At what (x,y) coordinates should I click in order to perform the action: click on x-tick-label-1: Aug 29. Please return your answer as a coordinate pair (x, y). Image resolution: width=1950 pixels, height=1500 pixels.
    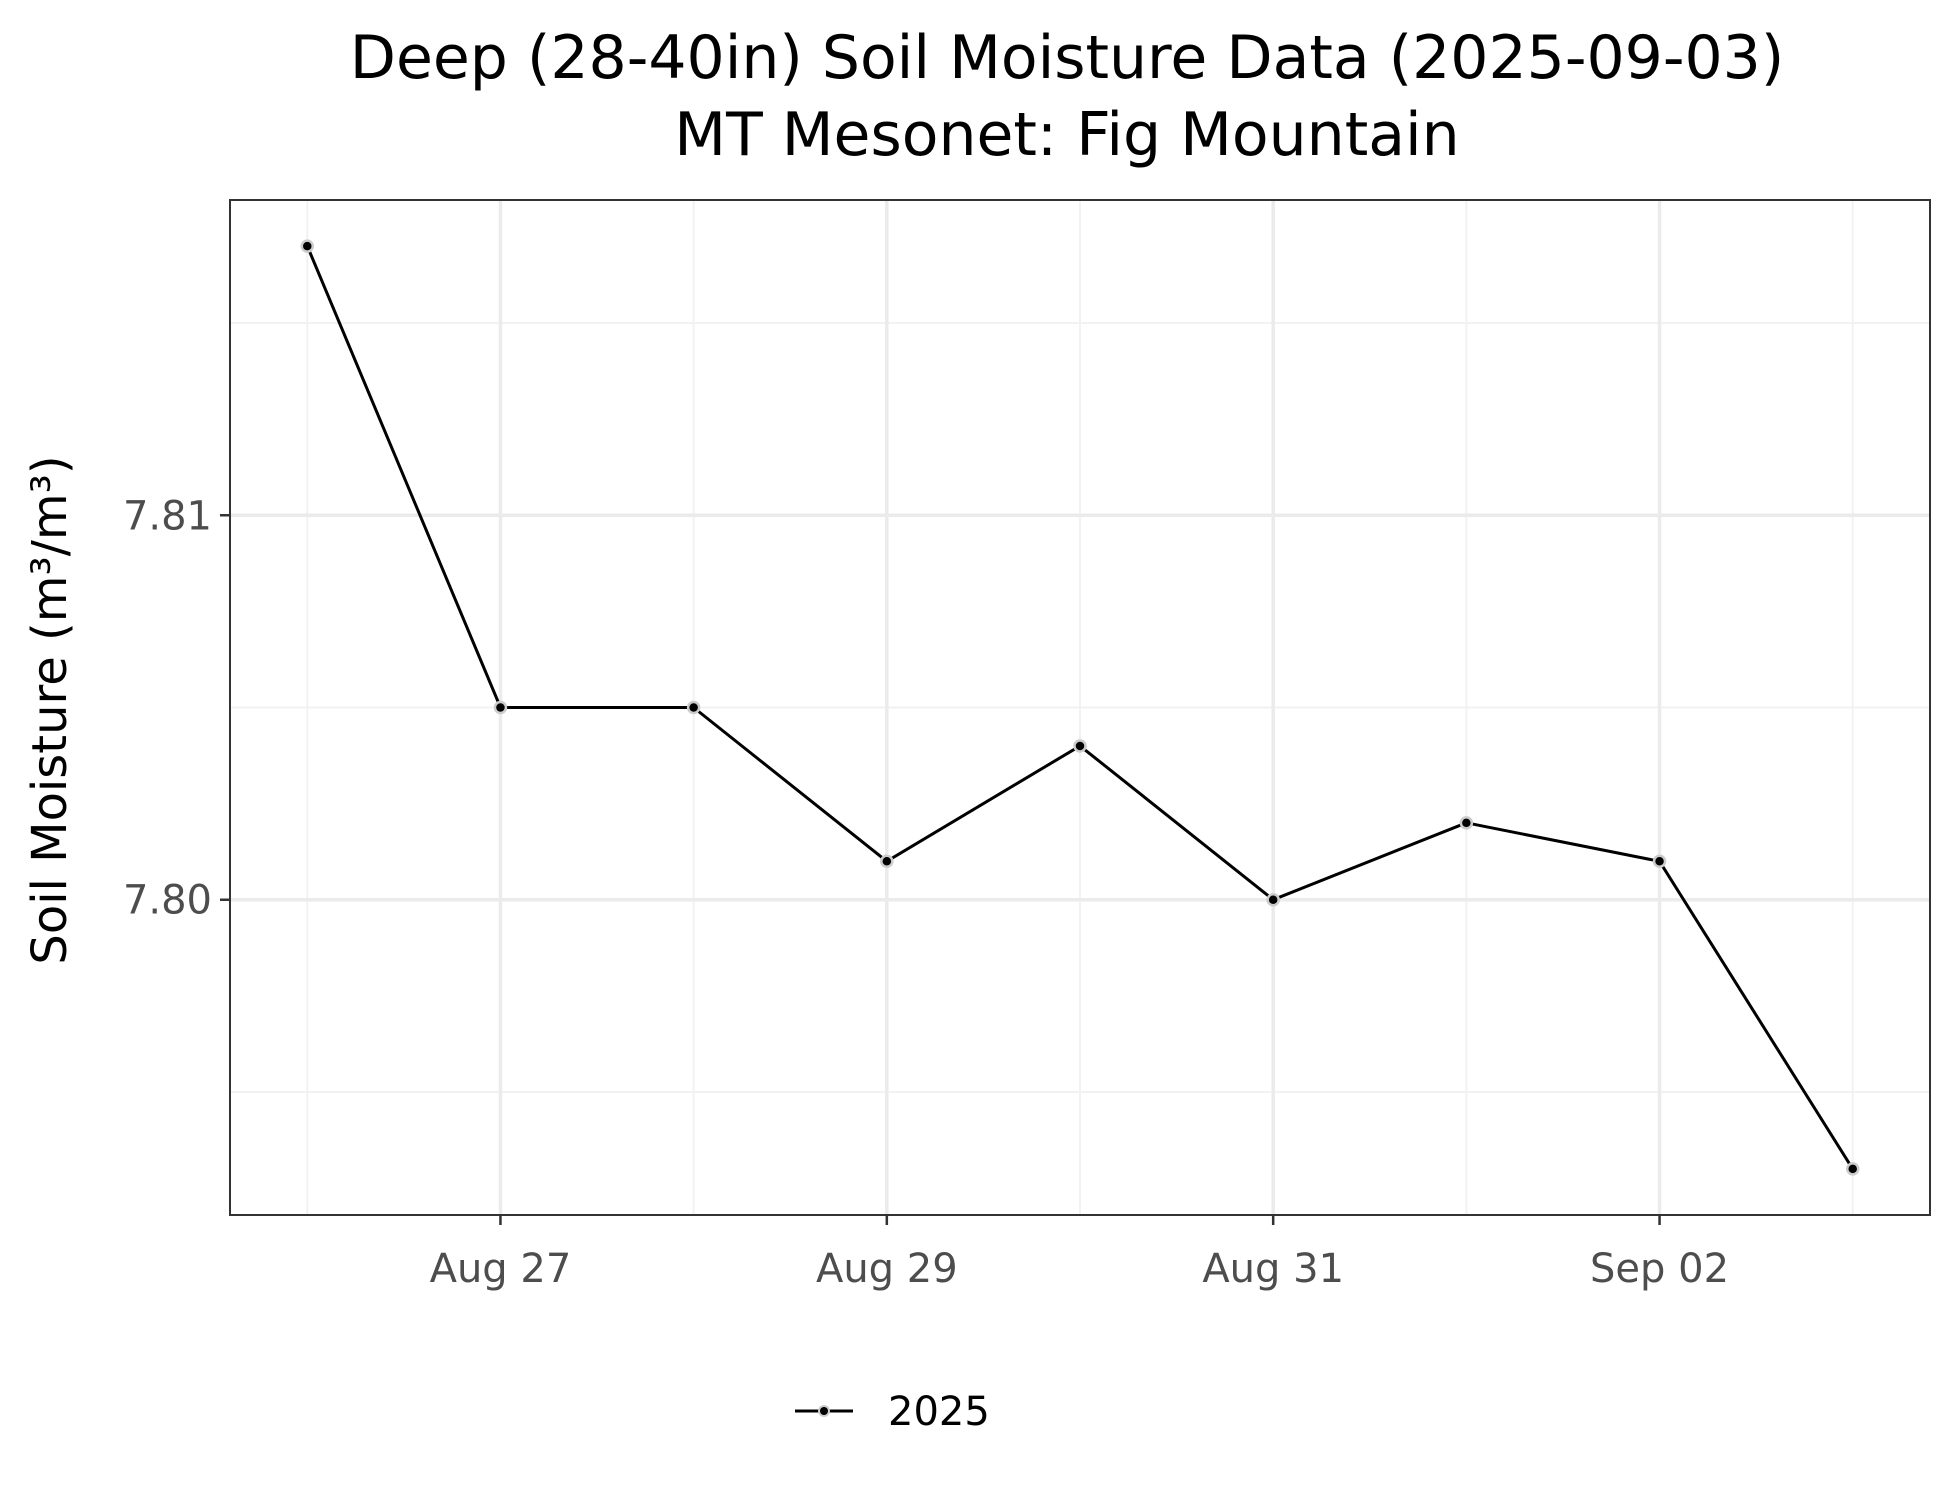
    Looking at the image, I should click on (887, 1269).